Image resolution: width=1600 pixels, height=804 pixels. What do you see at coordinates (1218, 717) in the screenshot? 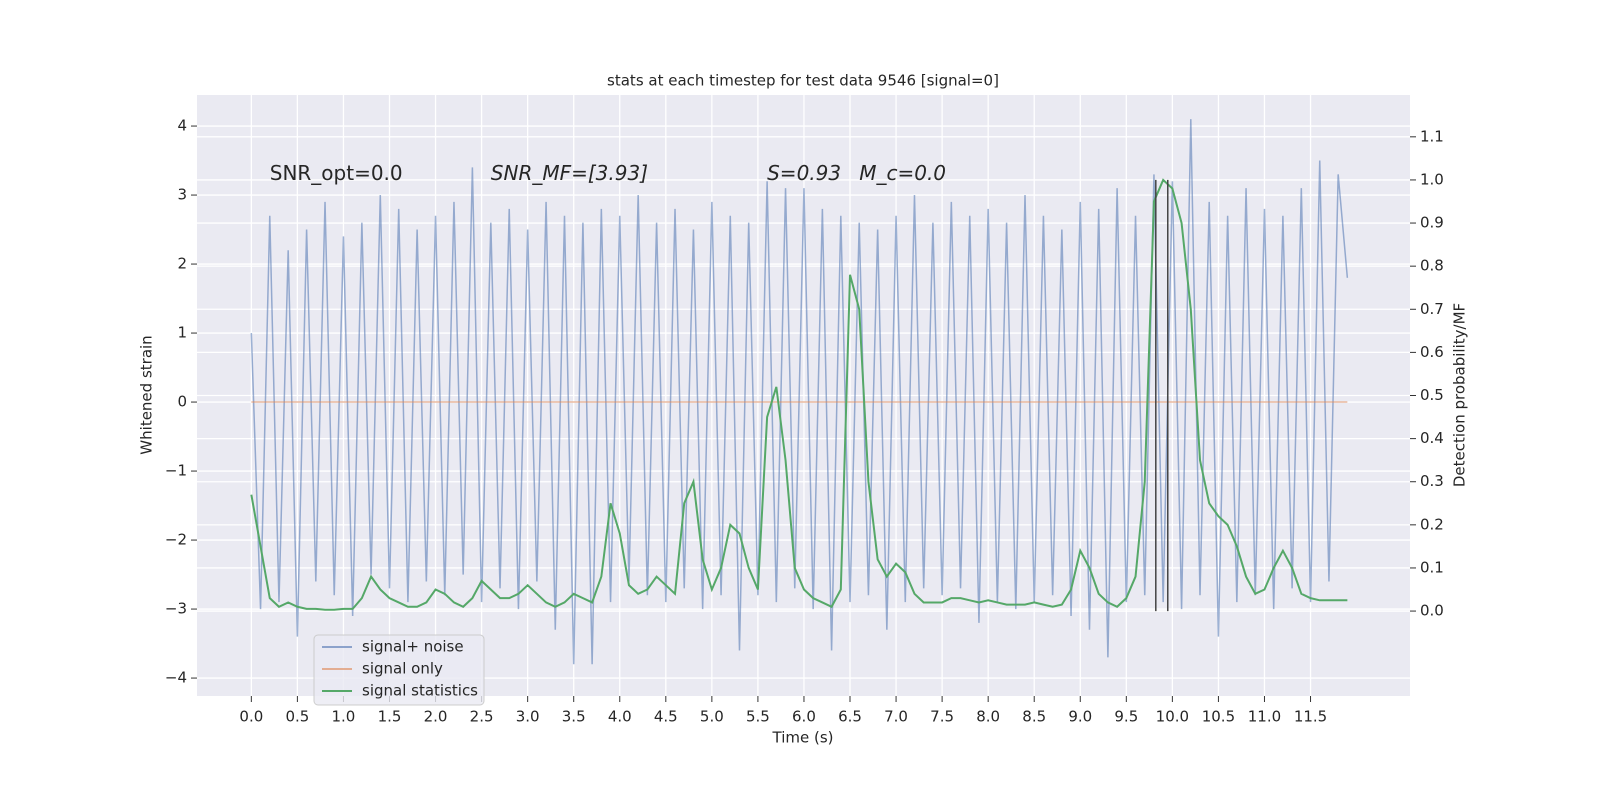
I see `x-tick-label: 10.5` at bounding box center [1218, 717].